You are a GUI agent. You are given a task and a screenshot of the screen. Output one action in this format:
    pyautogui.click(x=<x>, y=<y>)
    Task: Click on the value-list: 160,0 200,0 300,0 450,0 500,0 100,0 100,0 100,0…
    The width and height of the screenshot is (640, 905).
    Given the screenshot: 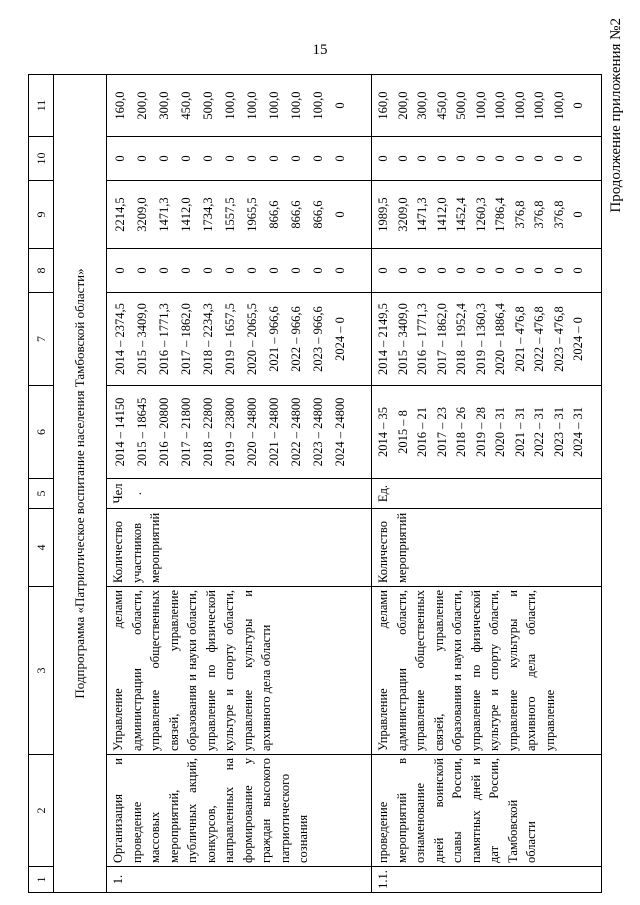 What is the action you would take?
    pyautogui.click(x=481, y=105)
    